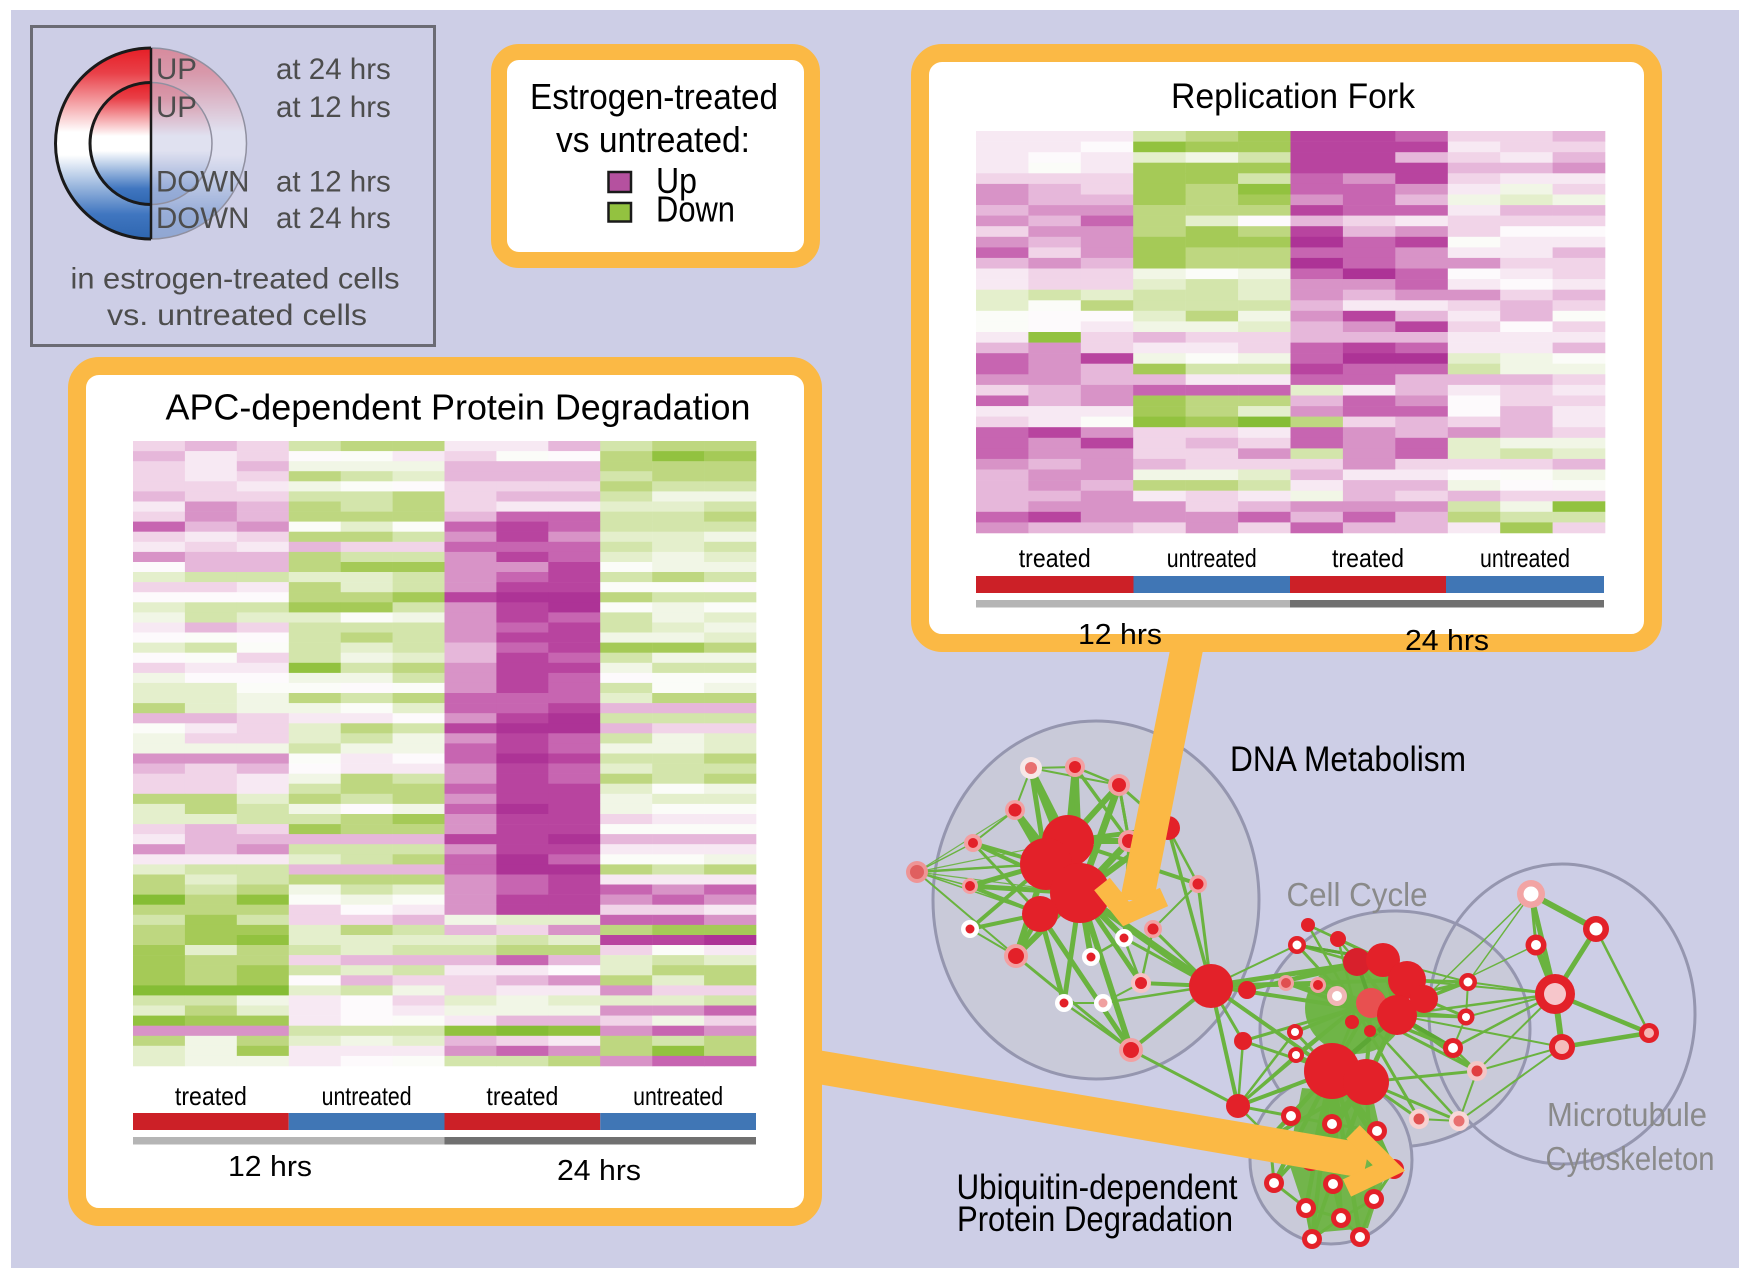 Image resolution: width=1750 pixels, height=1279 pixels. I want to click on svg-text: DNA Metabolism, so click(1348, 759).